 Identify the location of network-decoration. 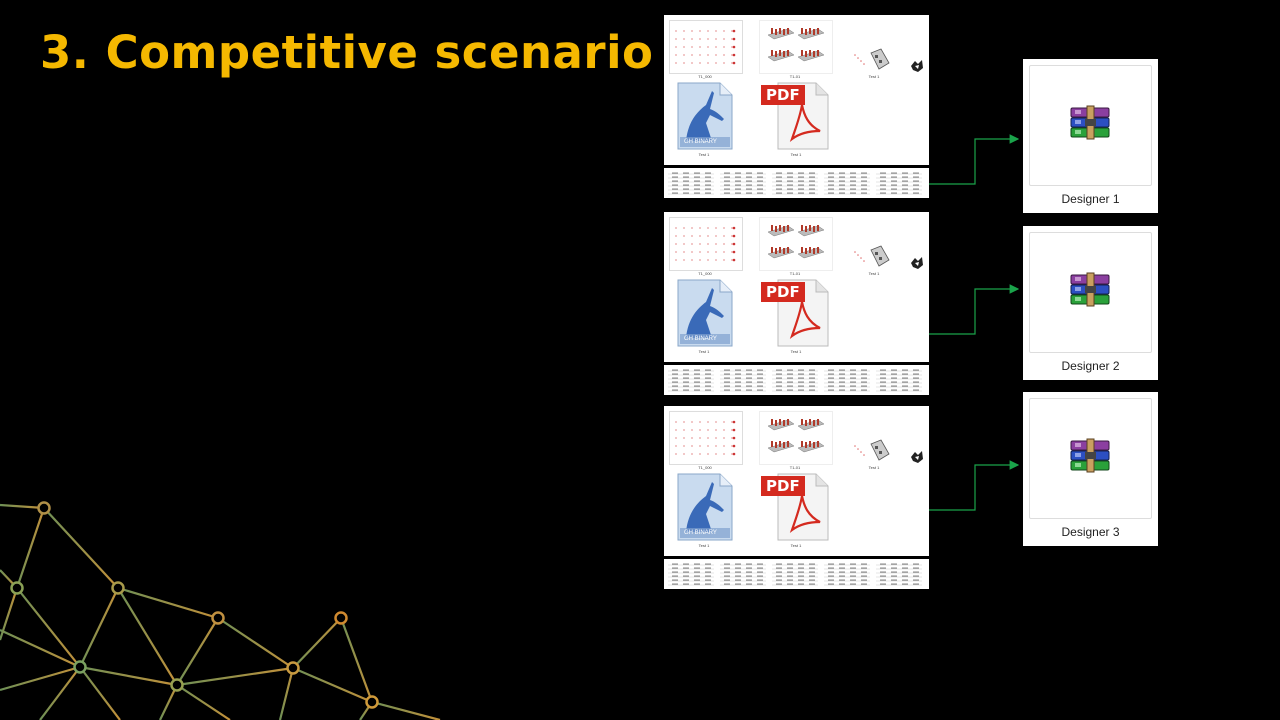
(220, 610).